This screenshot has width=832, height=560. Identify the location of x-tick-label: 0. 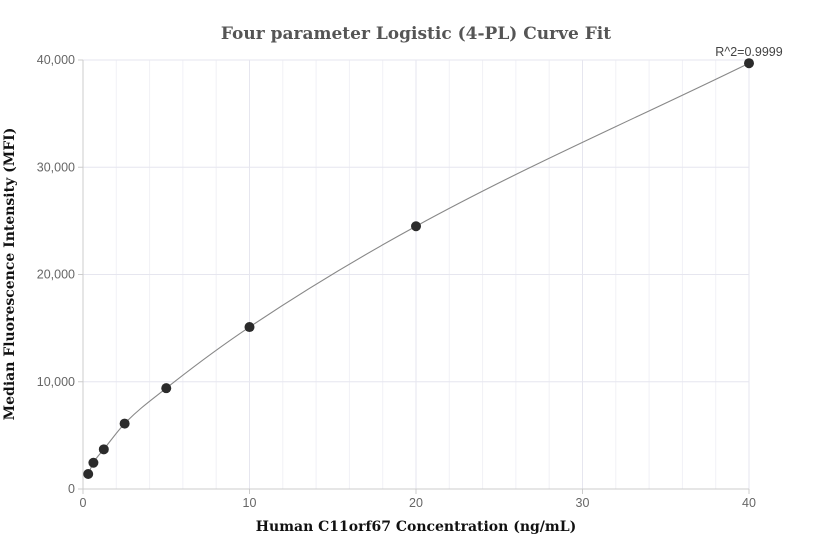
(83, 503).